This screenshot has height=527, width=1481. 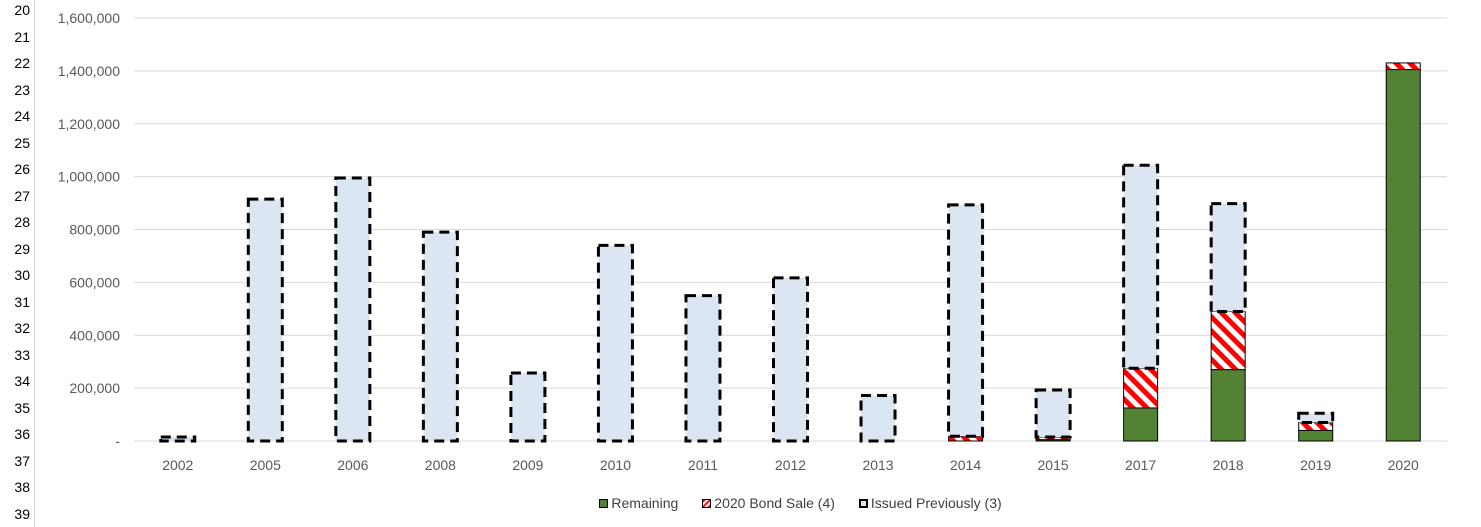 What do you see at coordinates (22, 354) in the screenshot?
I see `row-number: 33` at bounding box center [22, 354].